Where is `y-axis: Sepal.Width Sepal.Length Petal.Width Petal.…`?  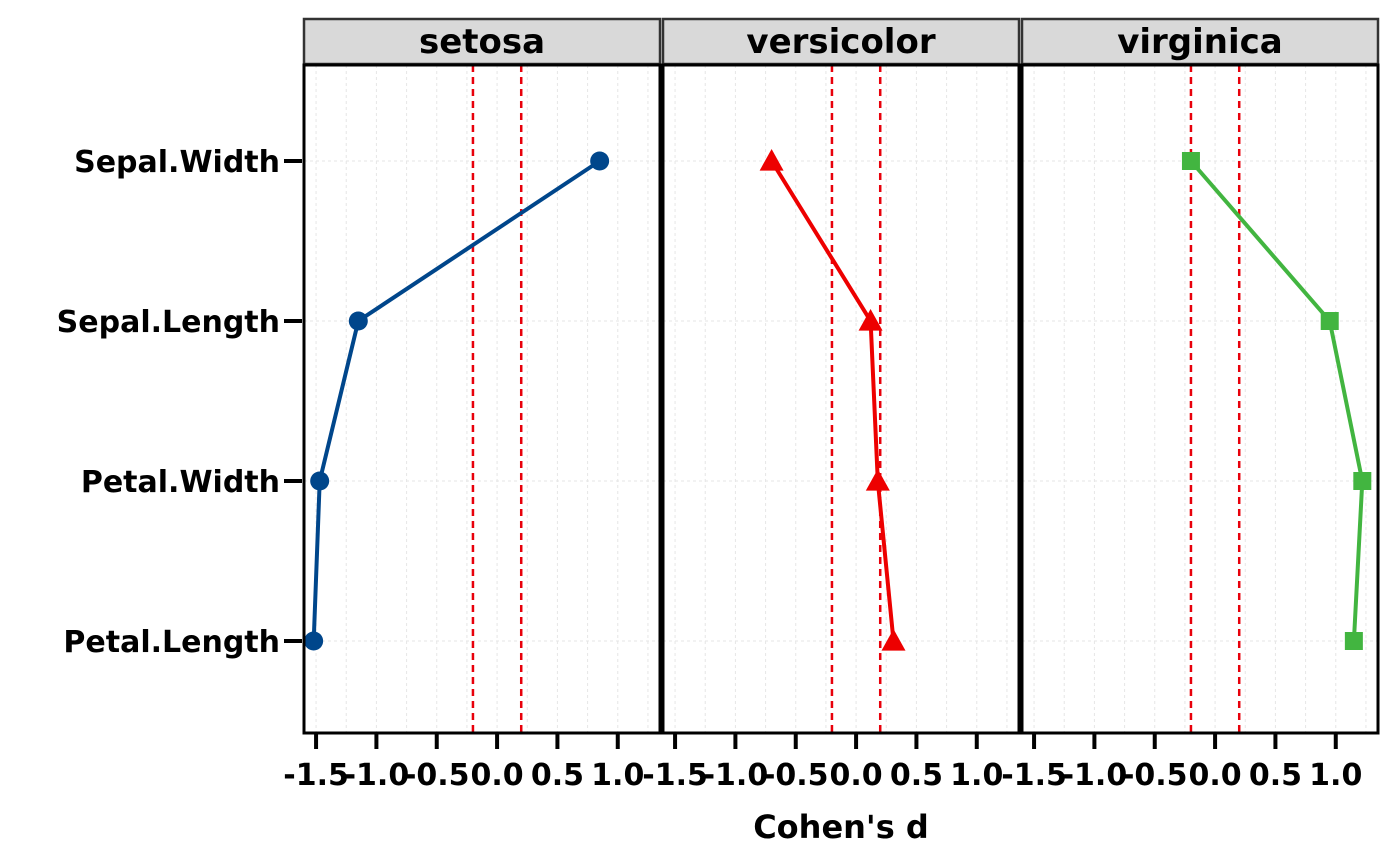 y-axis: Sepal.Width Sepal.Length Petal.Width Petal.… is located at coordinates (179, 402).